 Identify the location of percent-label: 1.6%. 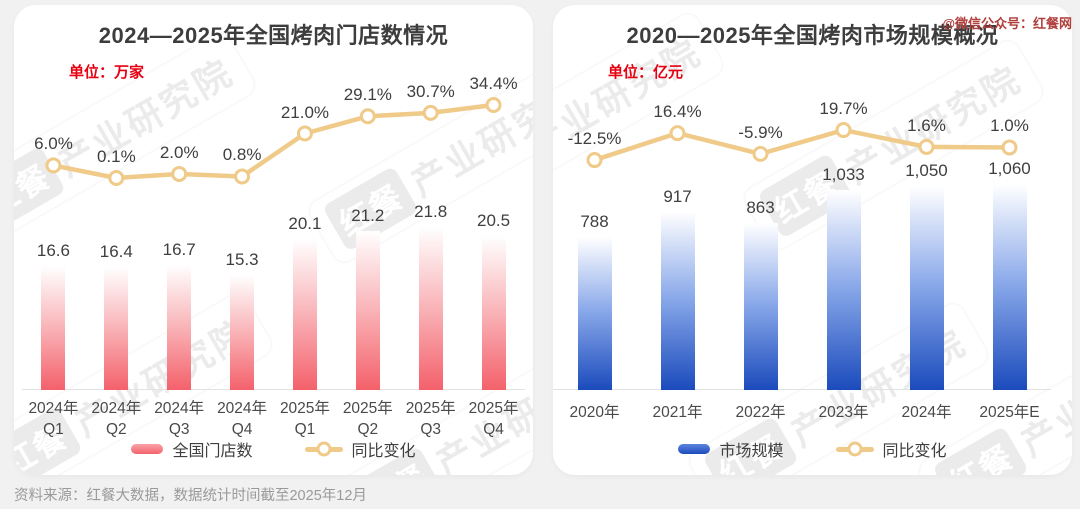
(926, 125).